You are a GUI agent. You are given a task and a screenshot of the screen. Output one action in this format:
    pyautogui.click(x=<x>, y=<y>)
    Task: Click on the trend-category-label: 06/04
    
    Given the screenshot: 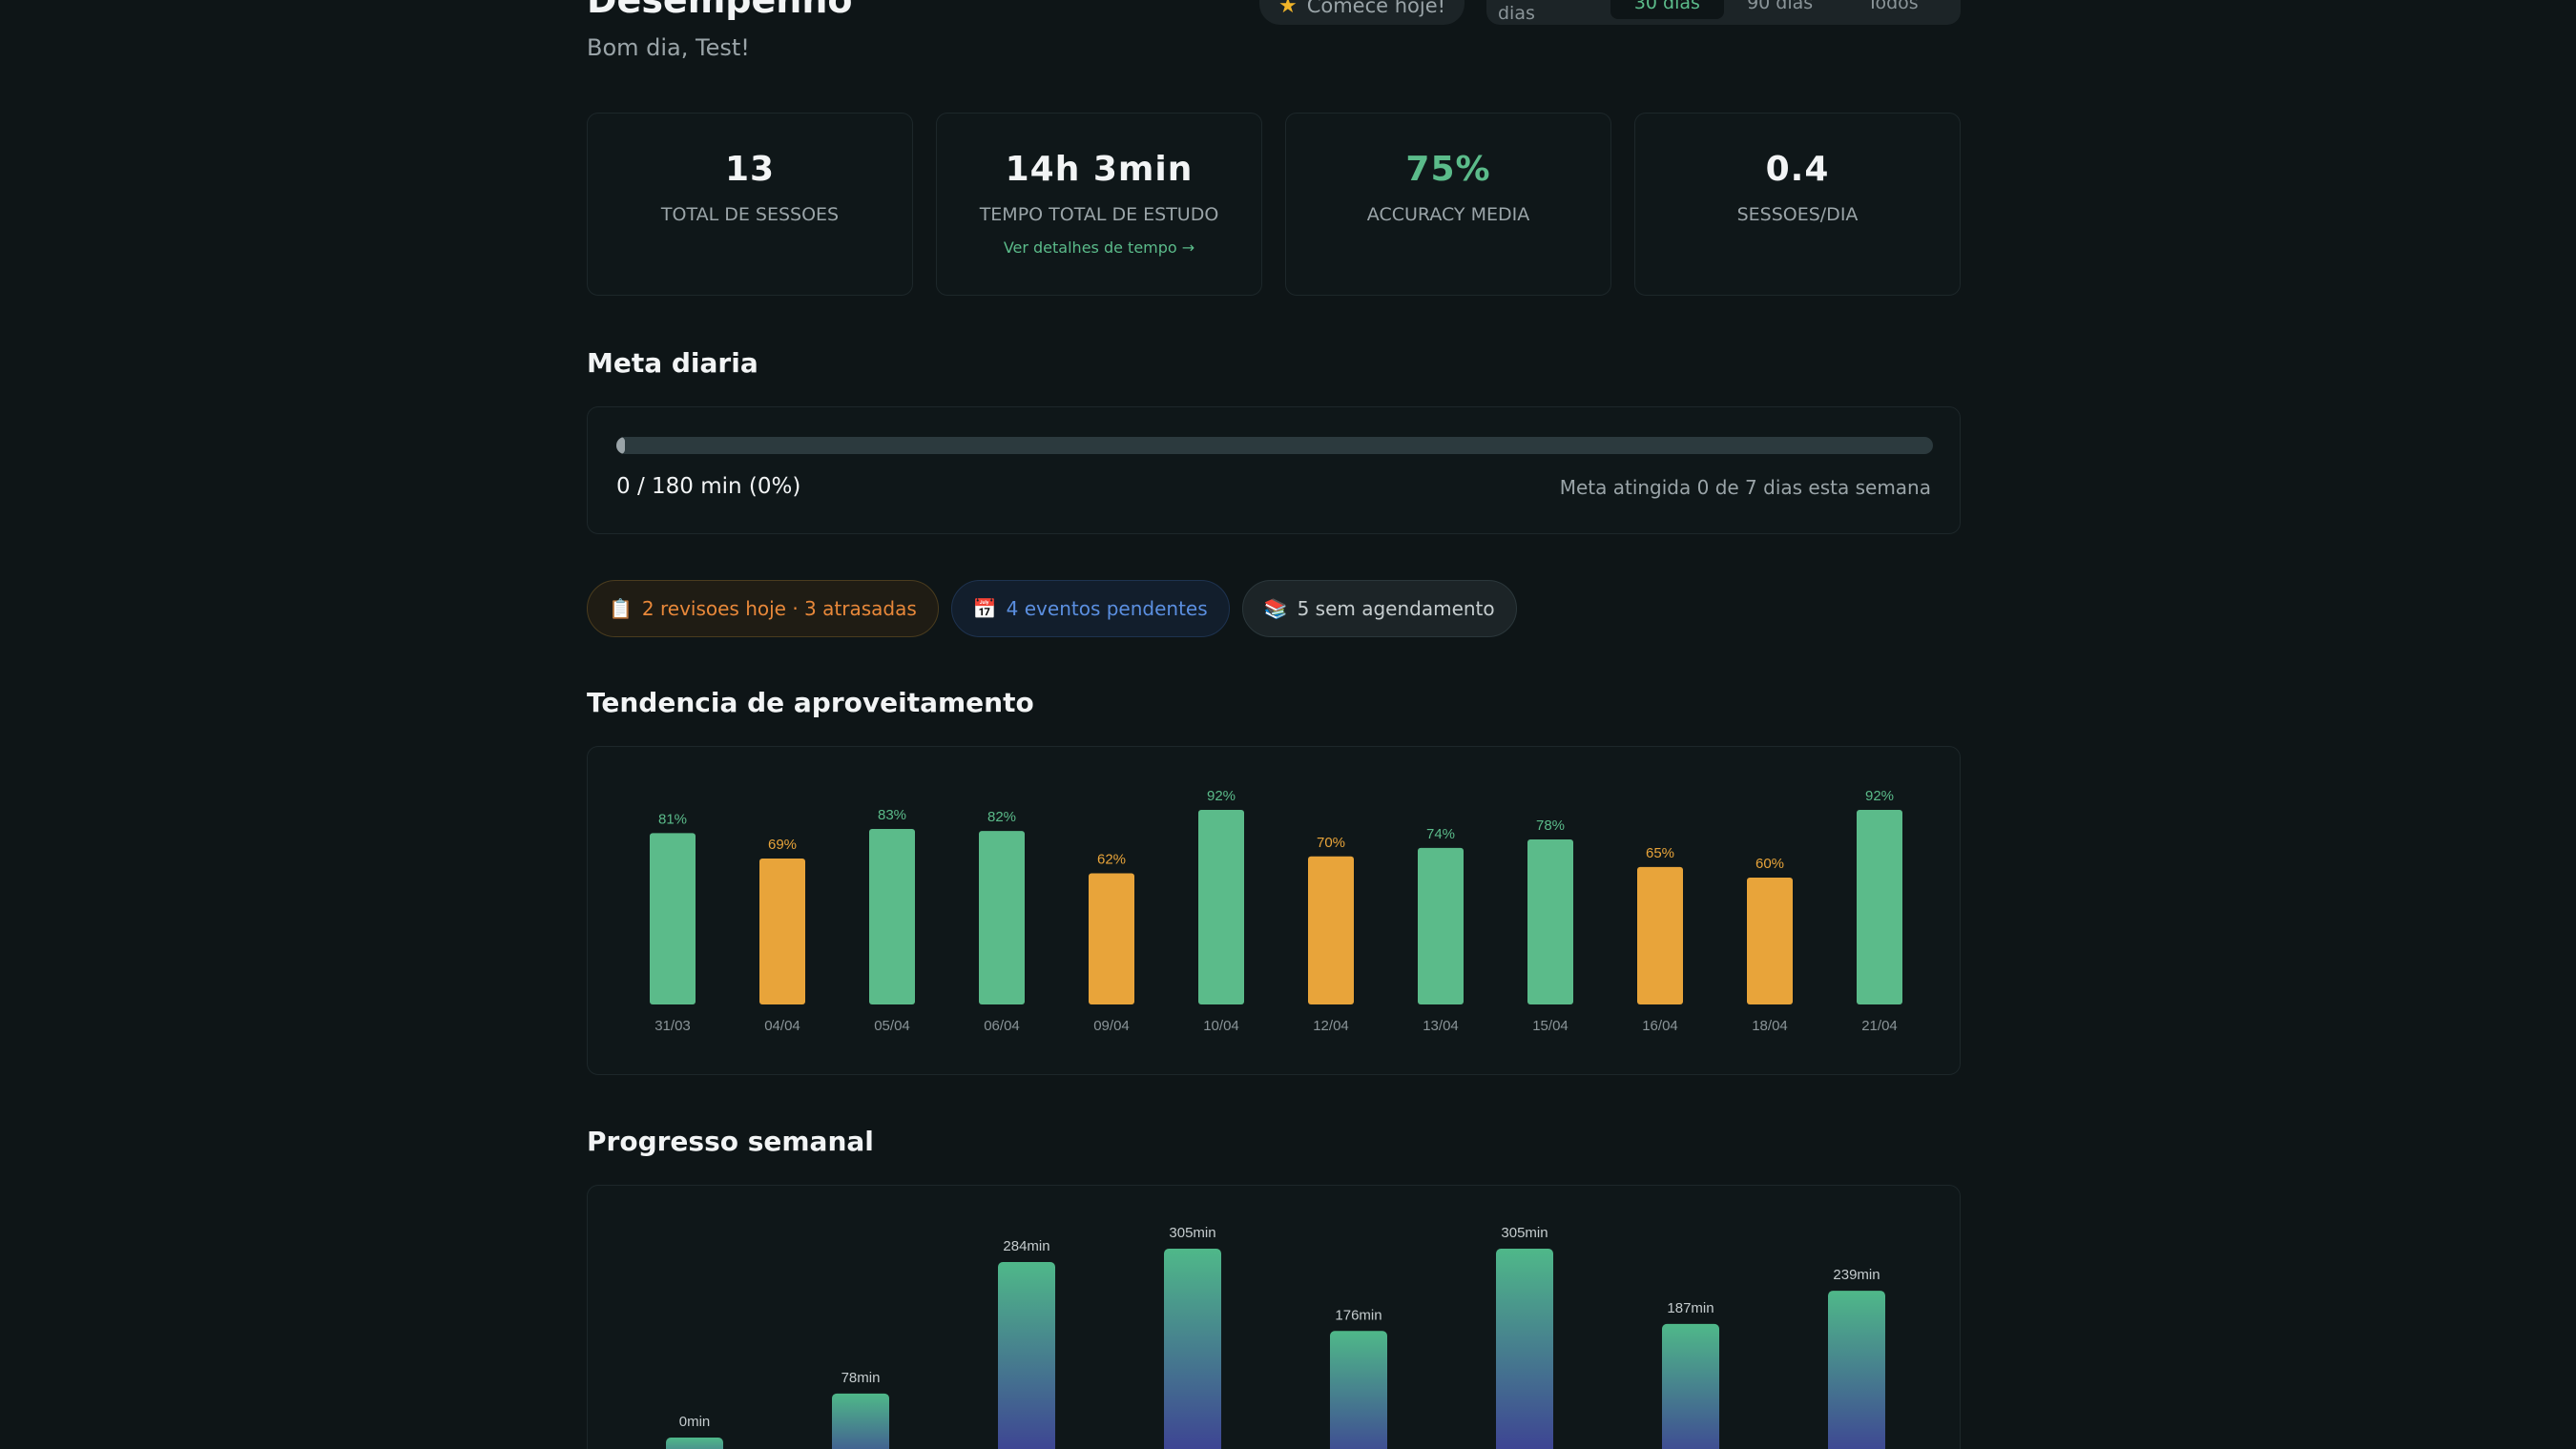 What is the action you would take?
    pyautogui.click(x=1002, y=1026)
    